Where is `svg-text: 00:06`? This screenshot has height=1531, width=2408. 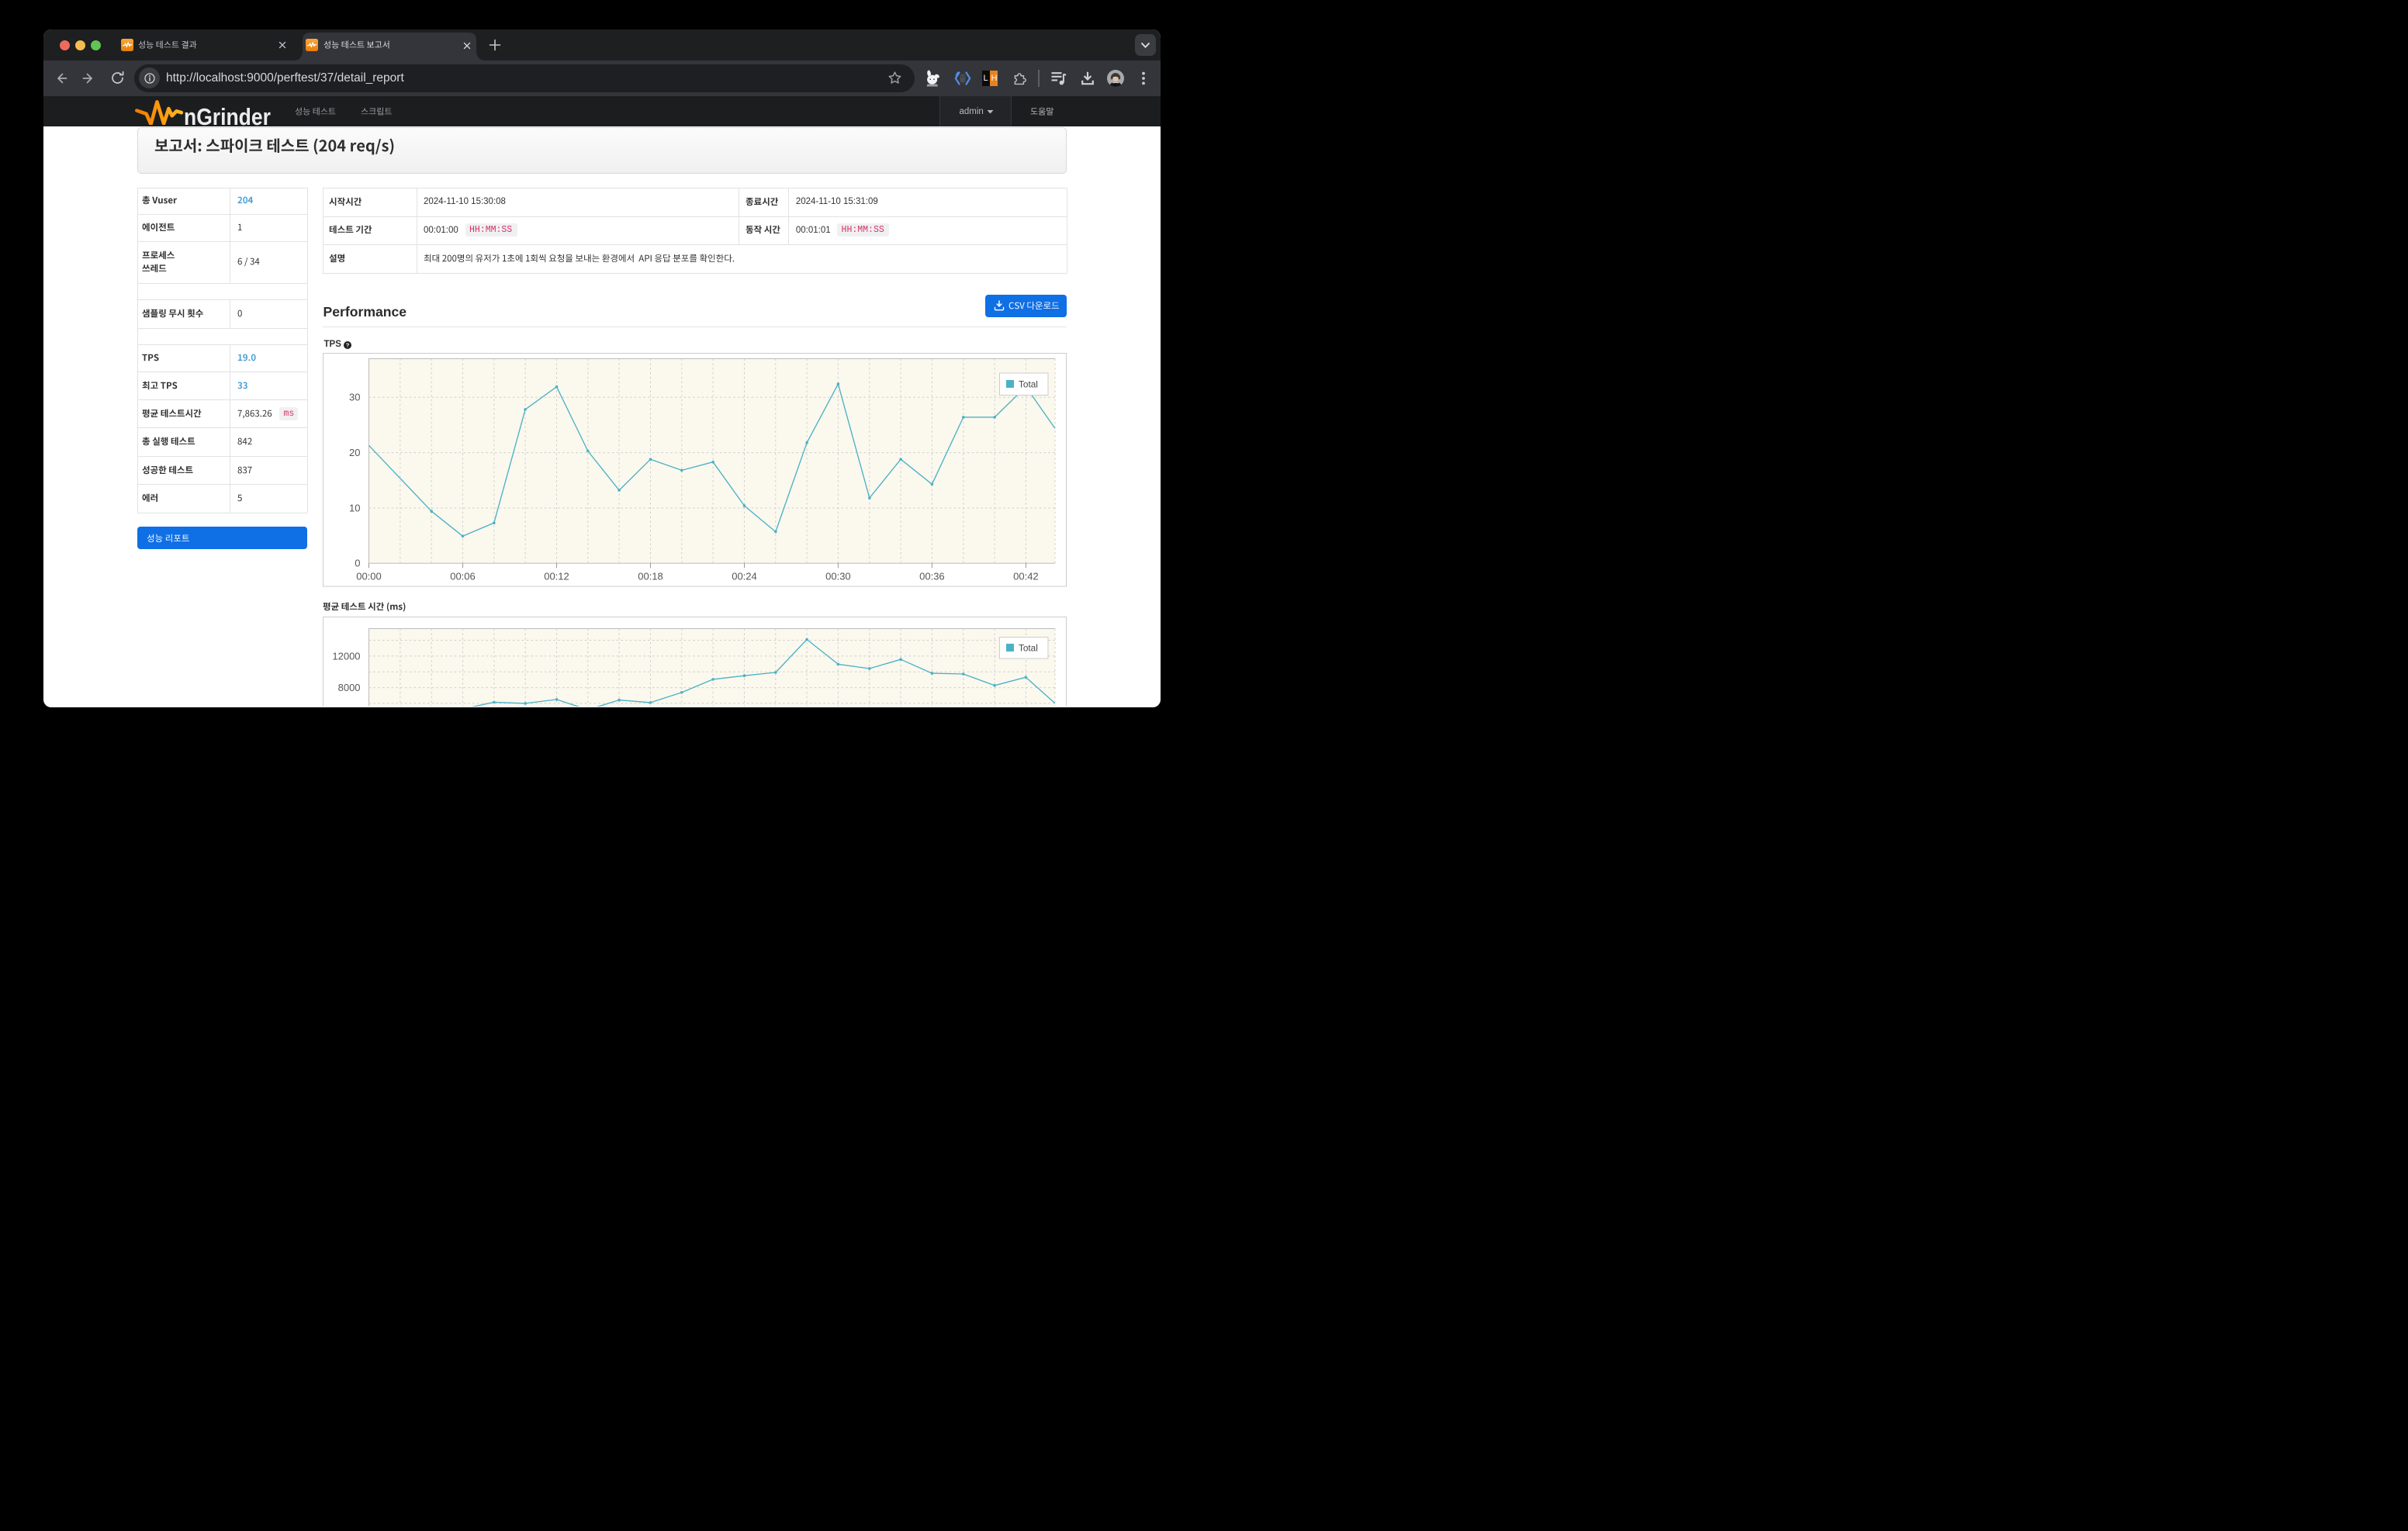 svg-text: 00:06 is located at coordinates (463, 576).